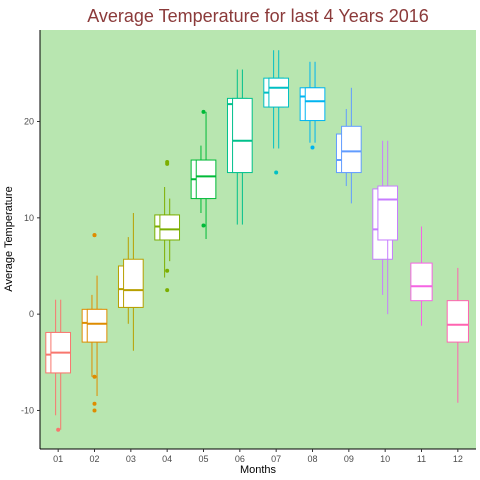 The height and width of the screenshot is (480, 480). I want to click on month-02-boxplot, so click(94, 323).